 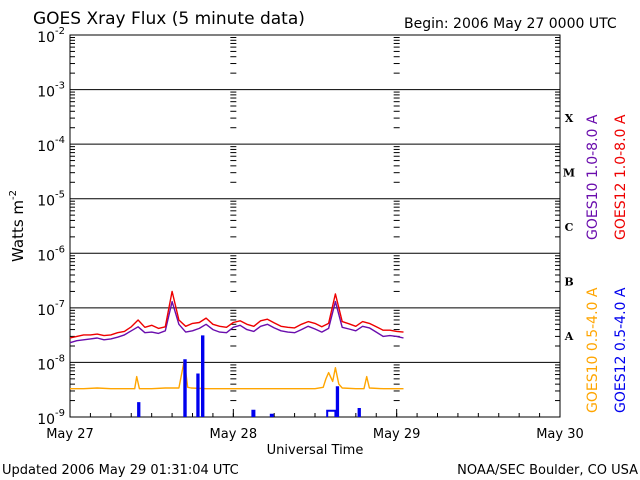 What do you see at coordinates (51, 309) in the screenshot?
I see `y-tick-label-5: 10⁻⁷` at bounding box center [51, 309].